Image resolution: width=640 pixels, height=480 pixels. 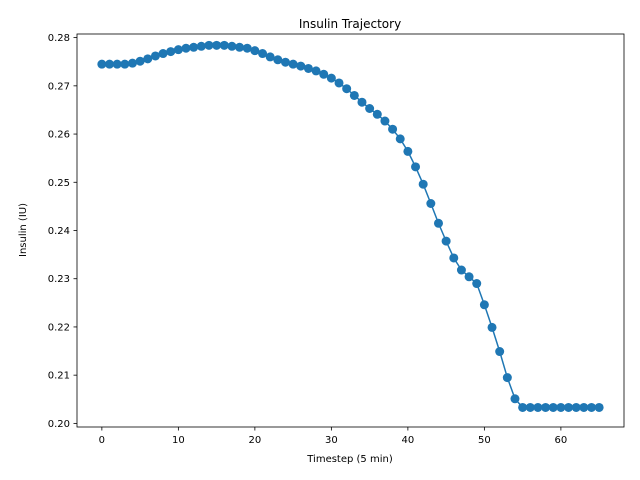 I want to click on y-tick-label: 0.24, so click(x=59, y=231).